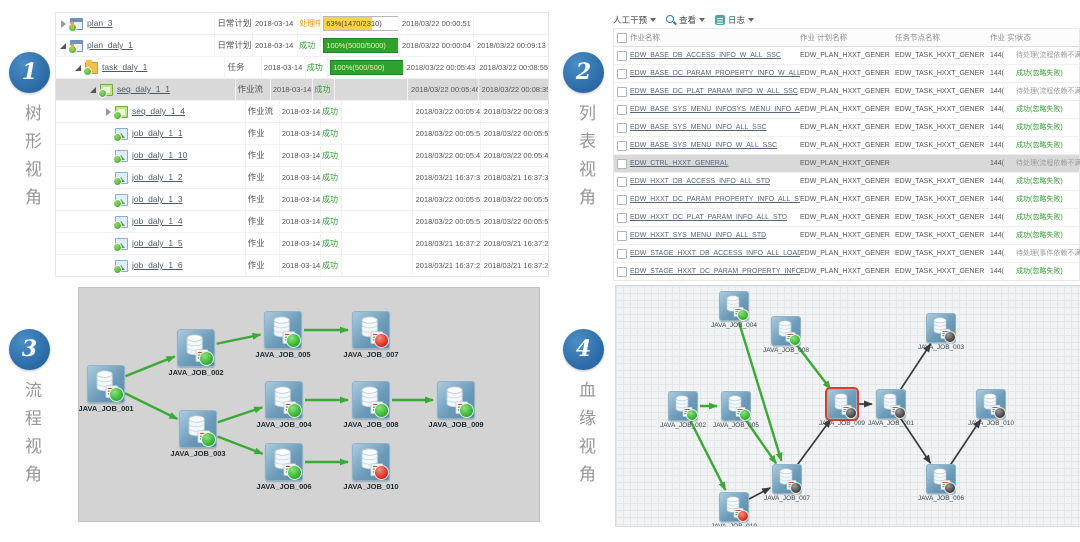 The image size is (1080, 542). Describe the element at coordinates (698, 235) in the screenshot. I see `job-name-link: EDW_HXXT_SYS_MENU_INFO_ALL_STD` at that location.